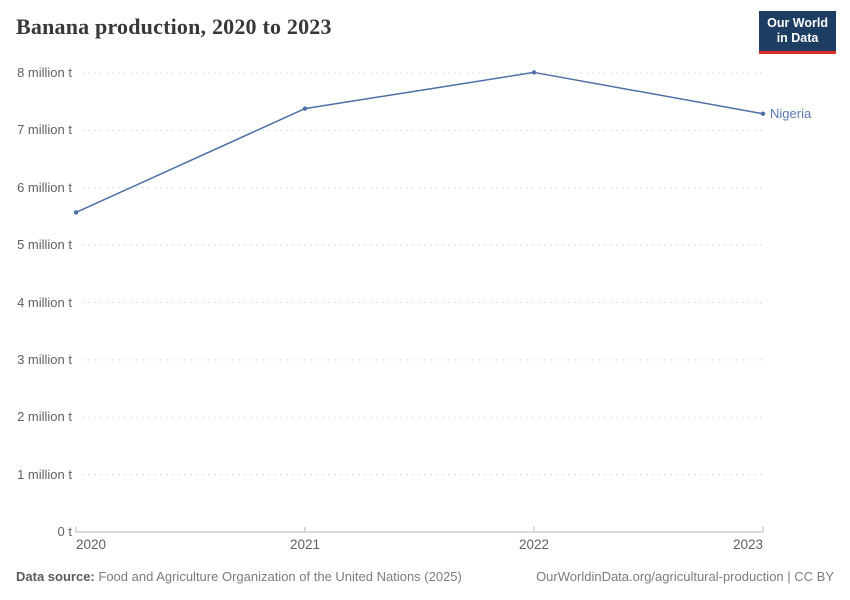 The width and height of the screenshot is (850, 600). I want to click on x-axis-tick-label: 2023, so click(747, 544).